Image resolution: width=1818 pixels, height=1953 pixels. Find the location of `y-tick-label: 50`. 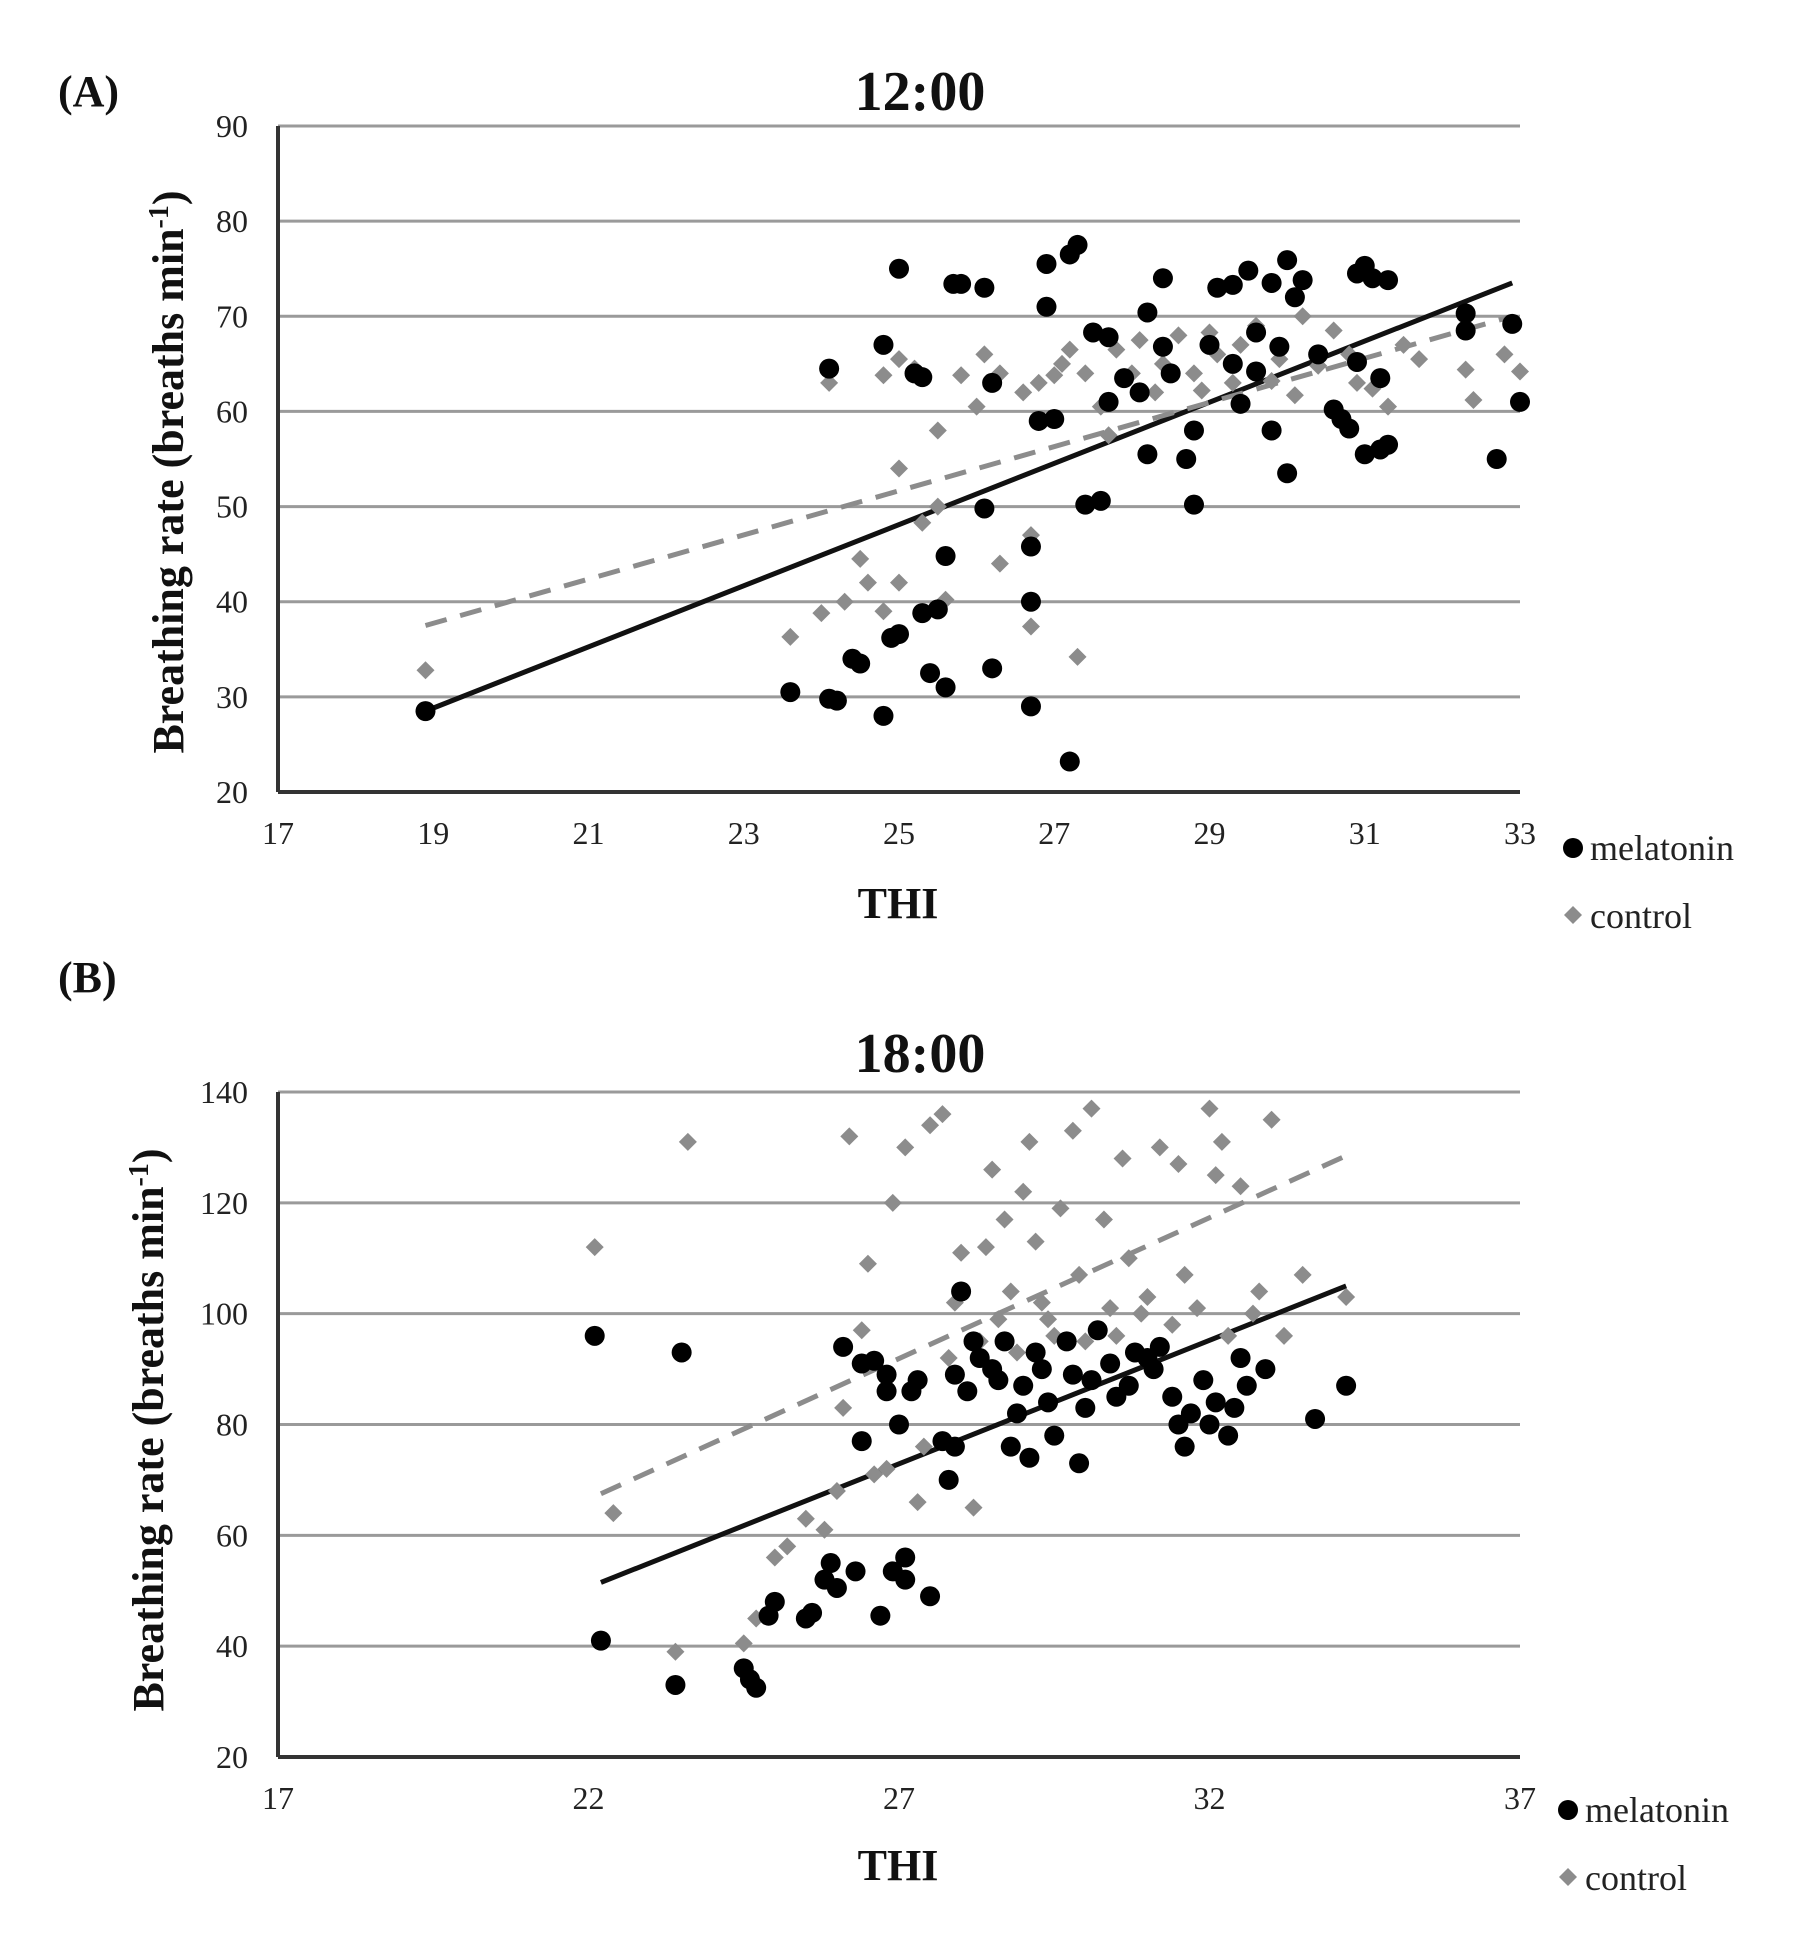

y-tick-label: 50 is located at coordinates (232, 507).